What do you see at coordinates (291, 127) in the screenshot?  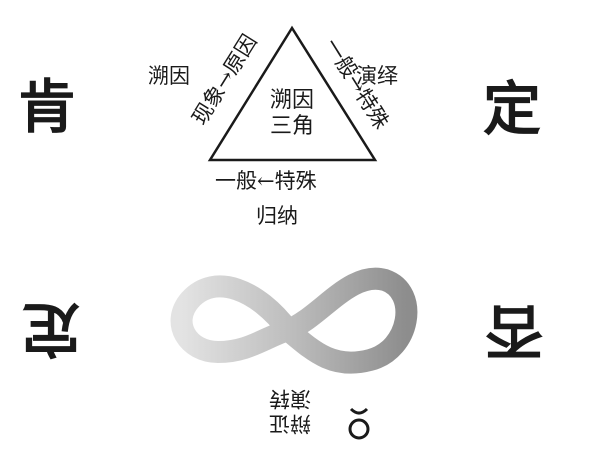 I see `triangle-center-line2: 三角` at bounding box center [291, 127].